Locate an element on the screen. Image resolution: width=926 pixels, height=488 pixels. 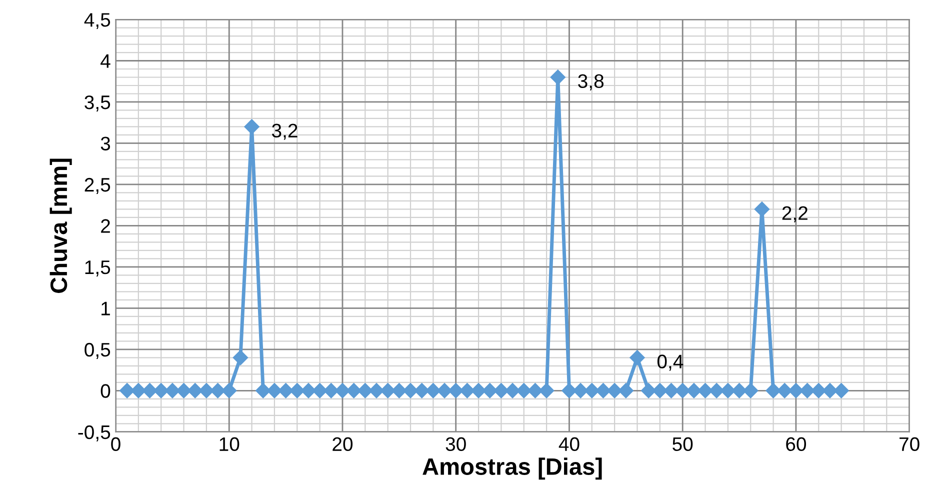
data-label: 3,8 is located at coordinates (591, 82).